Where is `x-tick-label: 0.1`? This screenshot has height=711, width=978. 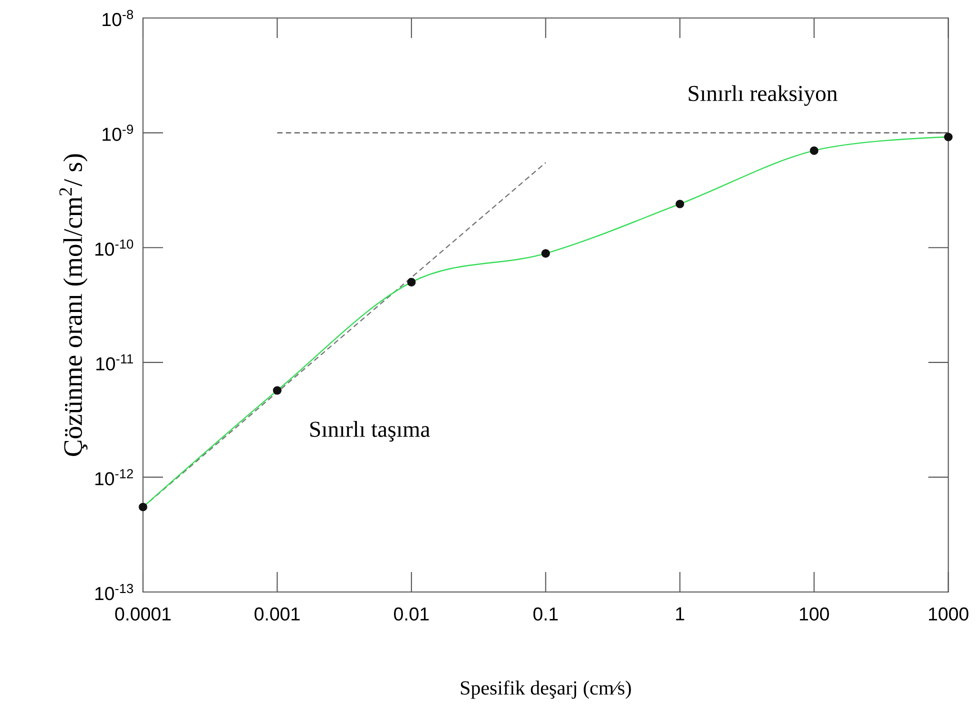 x-tick-label: 0.1 is located at coordinates (545, 614).